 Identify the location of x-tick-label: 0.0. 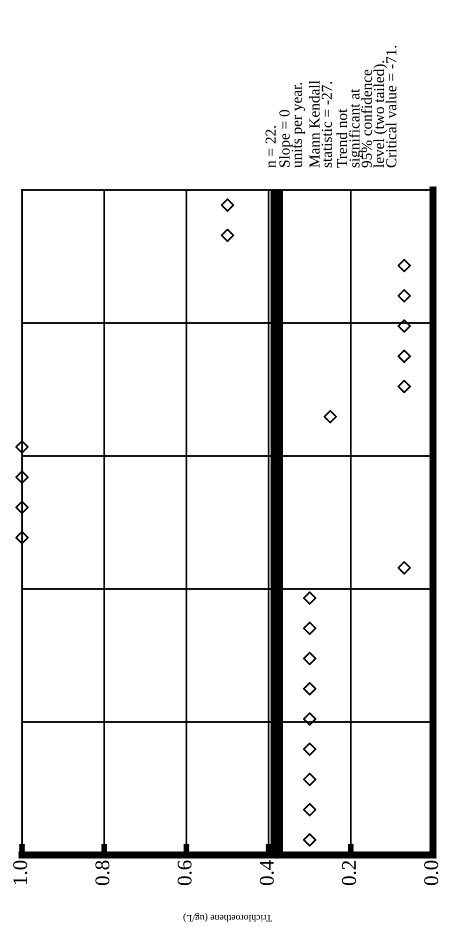
(431, 873).